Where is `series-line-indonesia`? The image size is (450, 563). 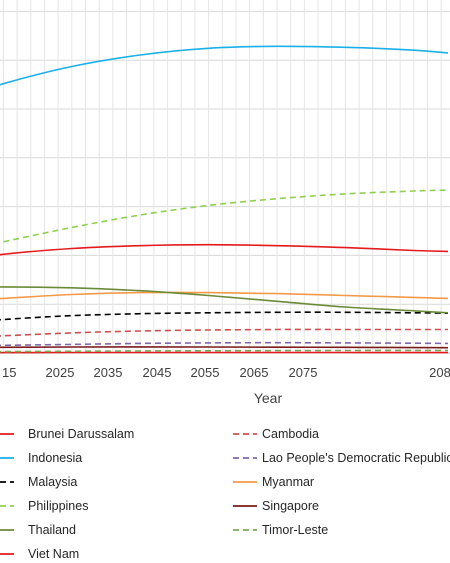 series-line-indonesia is located at coordinates (224, 65).